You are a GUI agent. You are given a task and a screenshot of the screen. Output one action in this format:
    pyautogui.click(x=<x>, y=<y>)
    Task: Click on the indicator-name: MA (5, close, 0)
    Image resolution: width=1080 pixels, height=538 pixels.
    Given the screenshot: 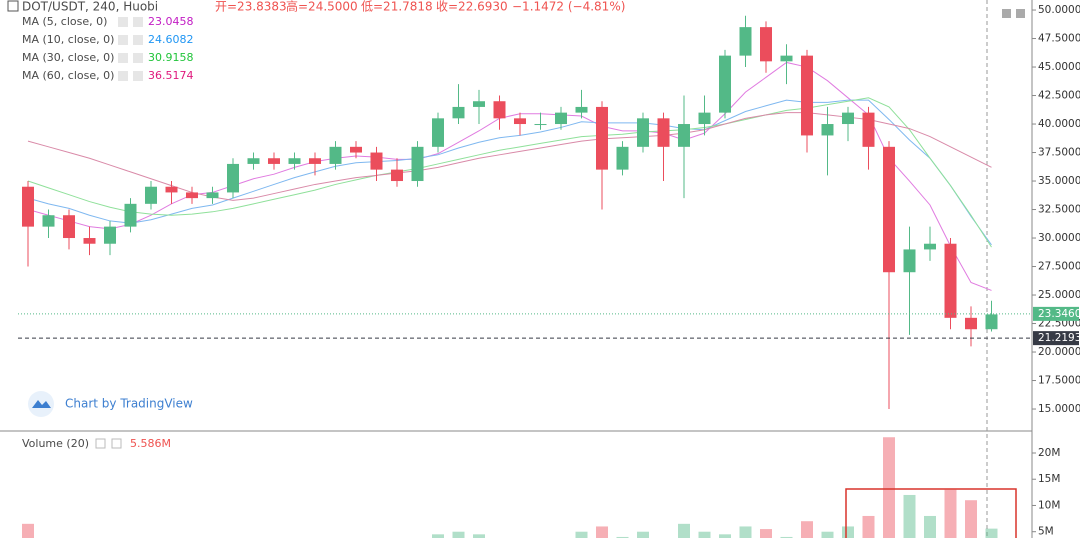 What is the action you would take?
    pyautogui.click(x=64, y=21)
    